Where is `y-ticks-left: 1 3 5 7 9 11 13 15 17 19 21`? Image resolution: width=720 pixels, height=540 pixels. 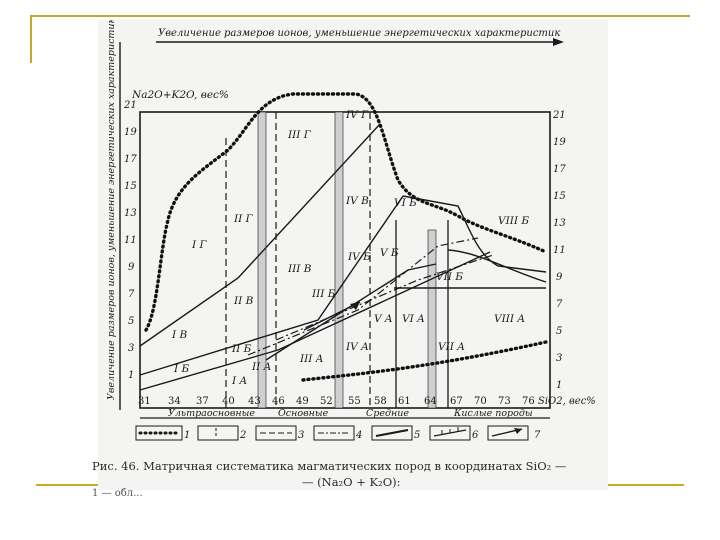
y-ticks-left: 1 3 5 7 9 11 13 15 17 19 21 is located at coordinates (130, 240).